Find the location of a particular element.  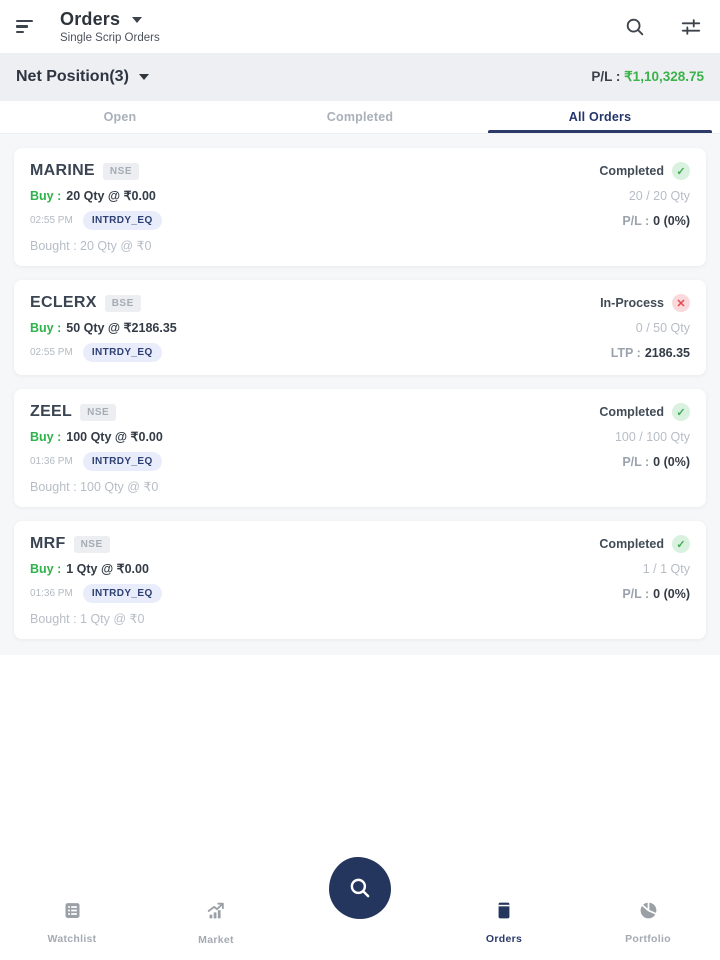

orders-book-icon is located at coordinates (504, 913).